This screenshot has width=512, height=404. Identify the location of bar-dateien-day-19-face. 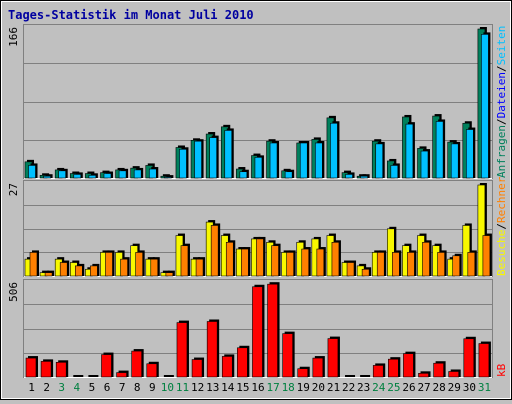
(303, 160).